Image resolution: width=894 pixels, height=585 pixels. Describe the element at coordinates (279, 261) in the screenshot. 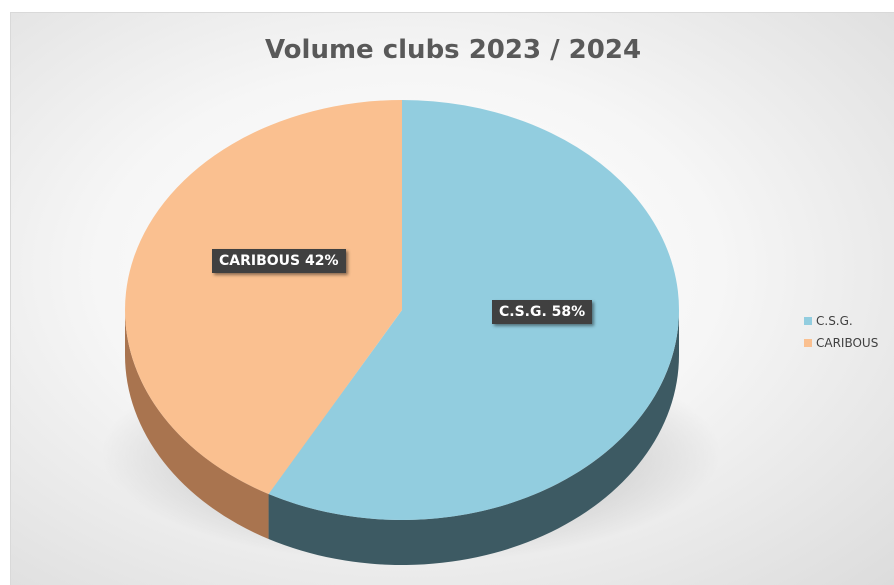

I see `data-label-caribous: CARIBOUS 42%` at that location.